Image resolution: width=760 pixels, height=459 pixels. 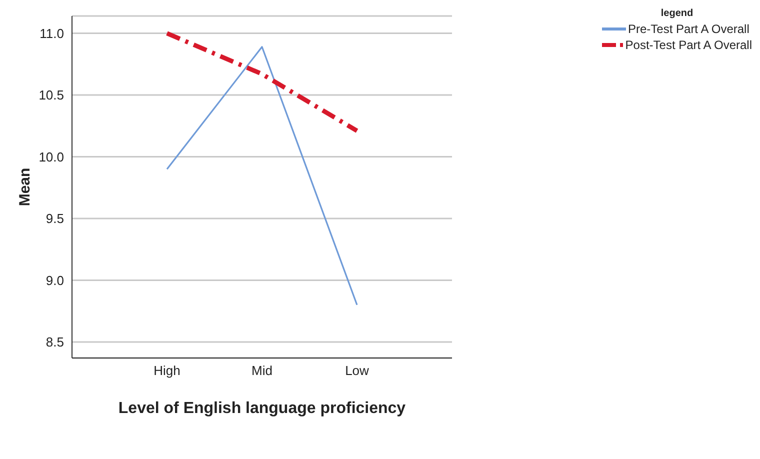 I want to click on y-tick-label: 11.0, so click(x=52, y=33).